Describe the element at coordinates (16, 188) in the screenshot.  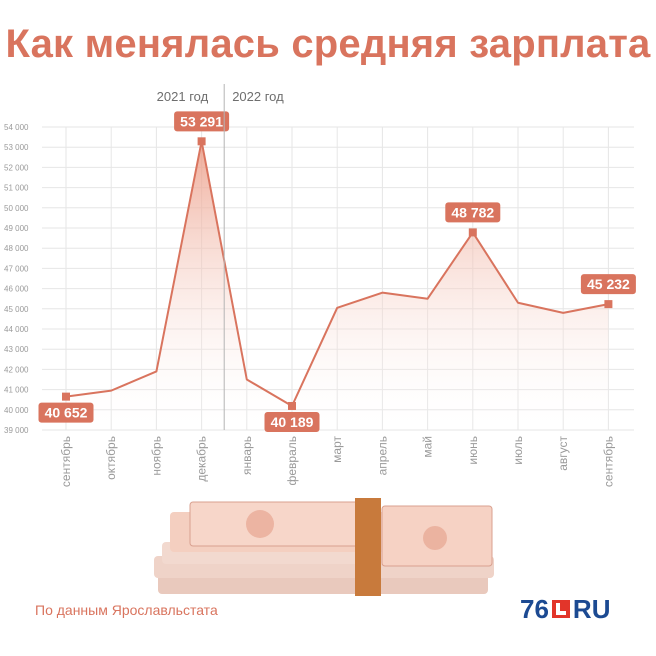
I see `y-tick-label: 51 000` at that location.